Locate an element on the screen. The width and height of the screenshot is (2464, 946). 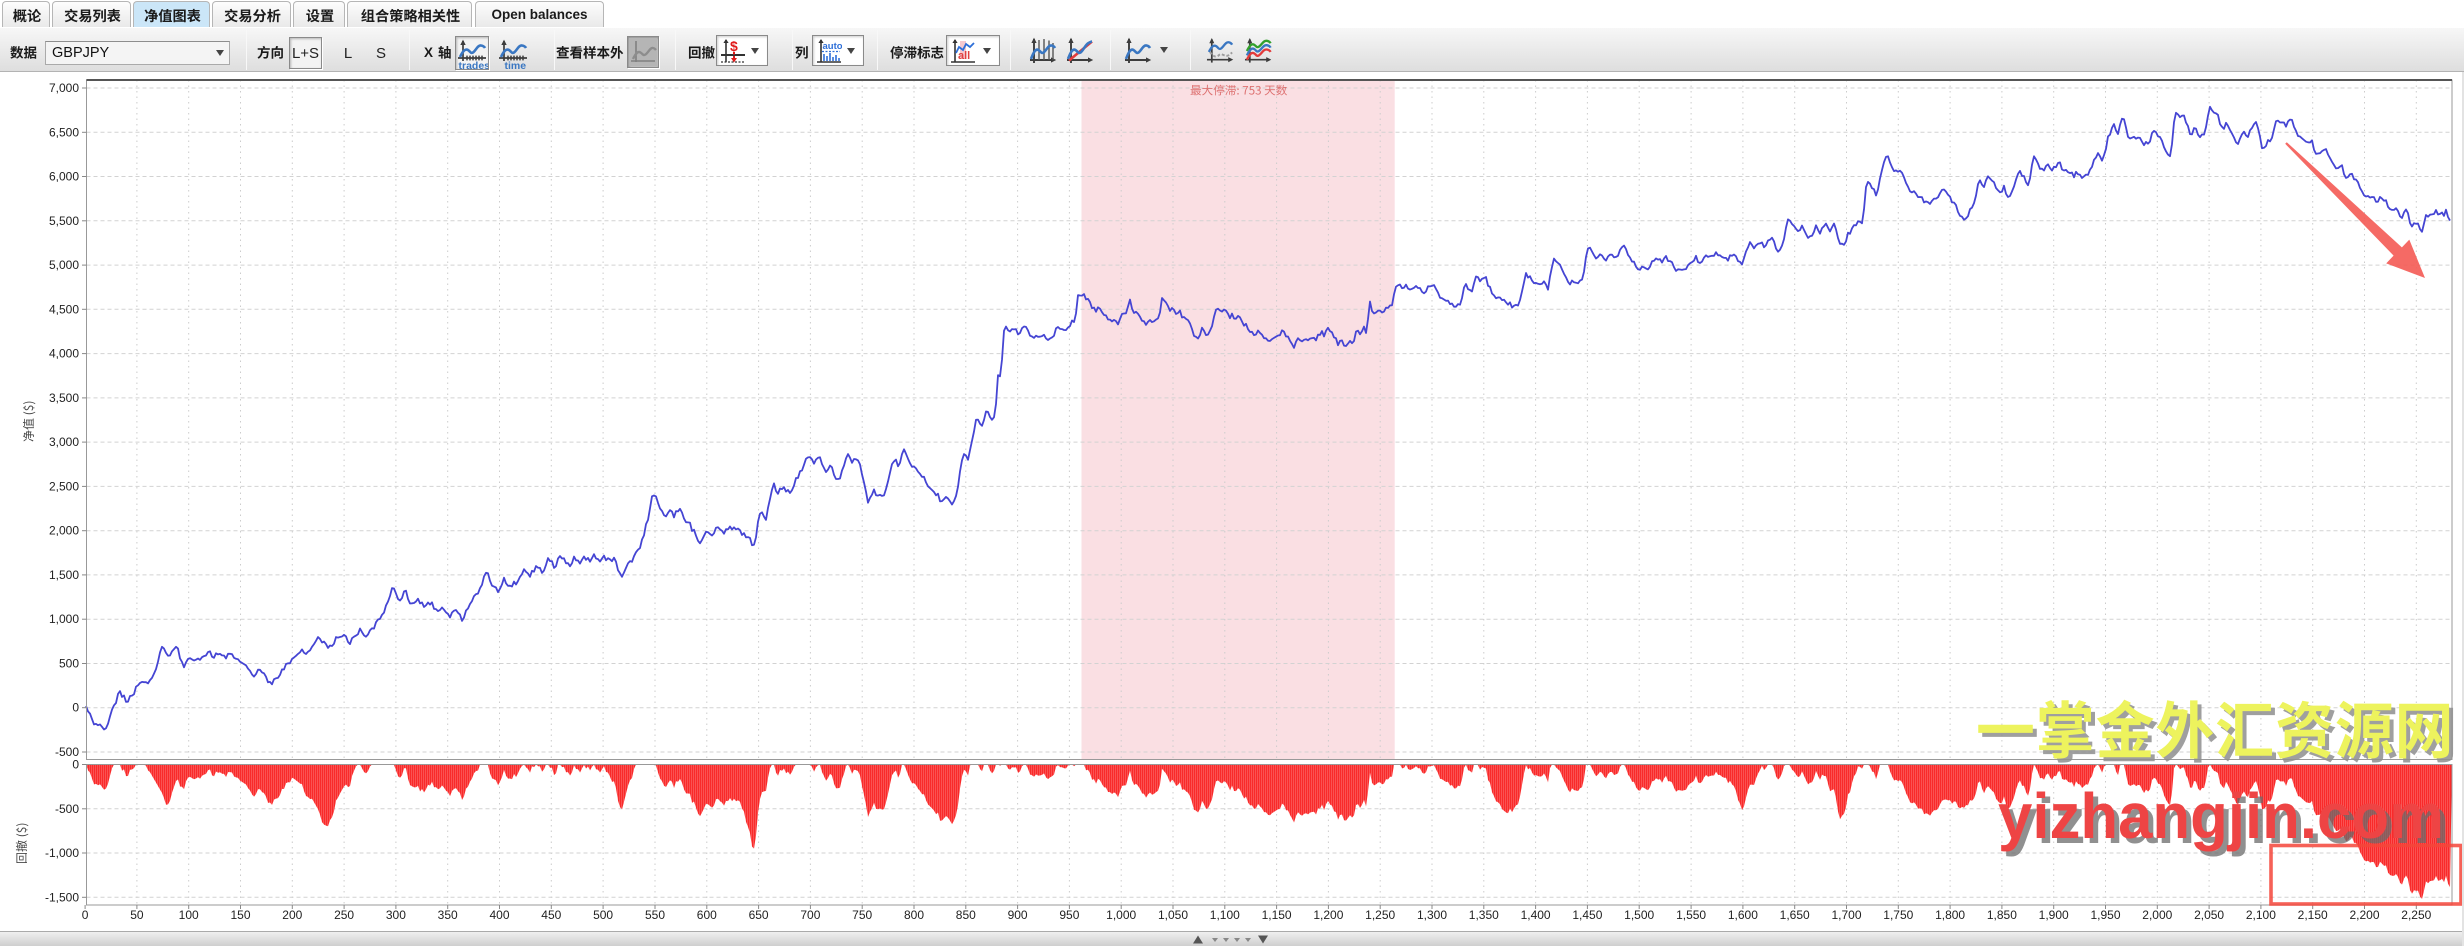
svg-text: 1,450 is located at coordinates (1587, 915).